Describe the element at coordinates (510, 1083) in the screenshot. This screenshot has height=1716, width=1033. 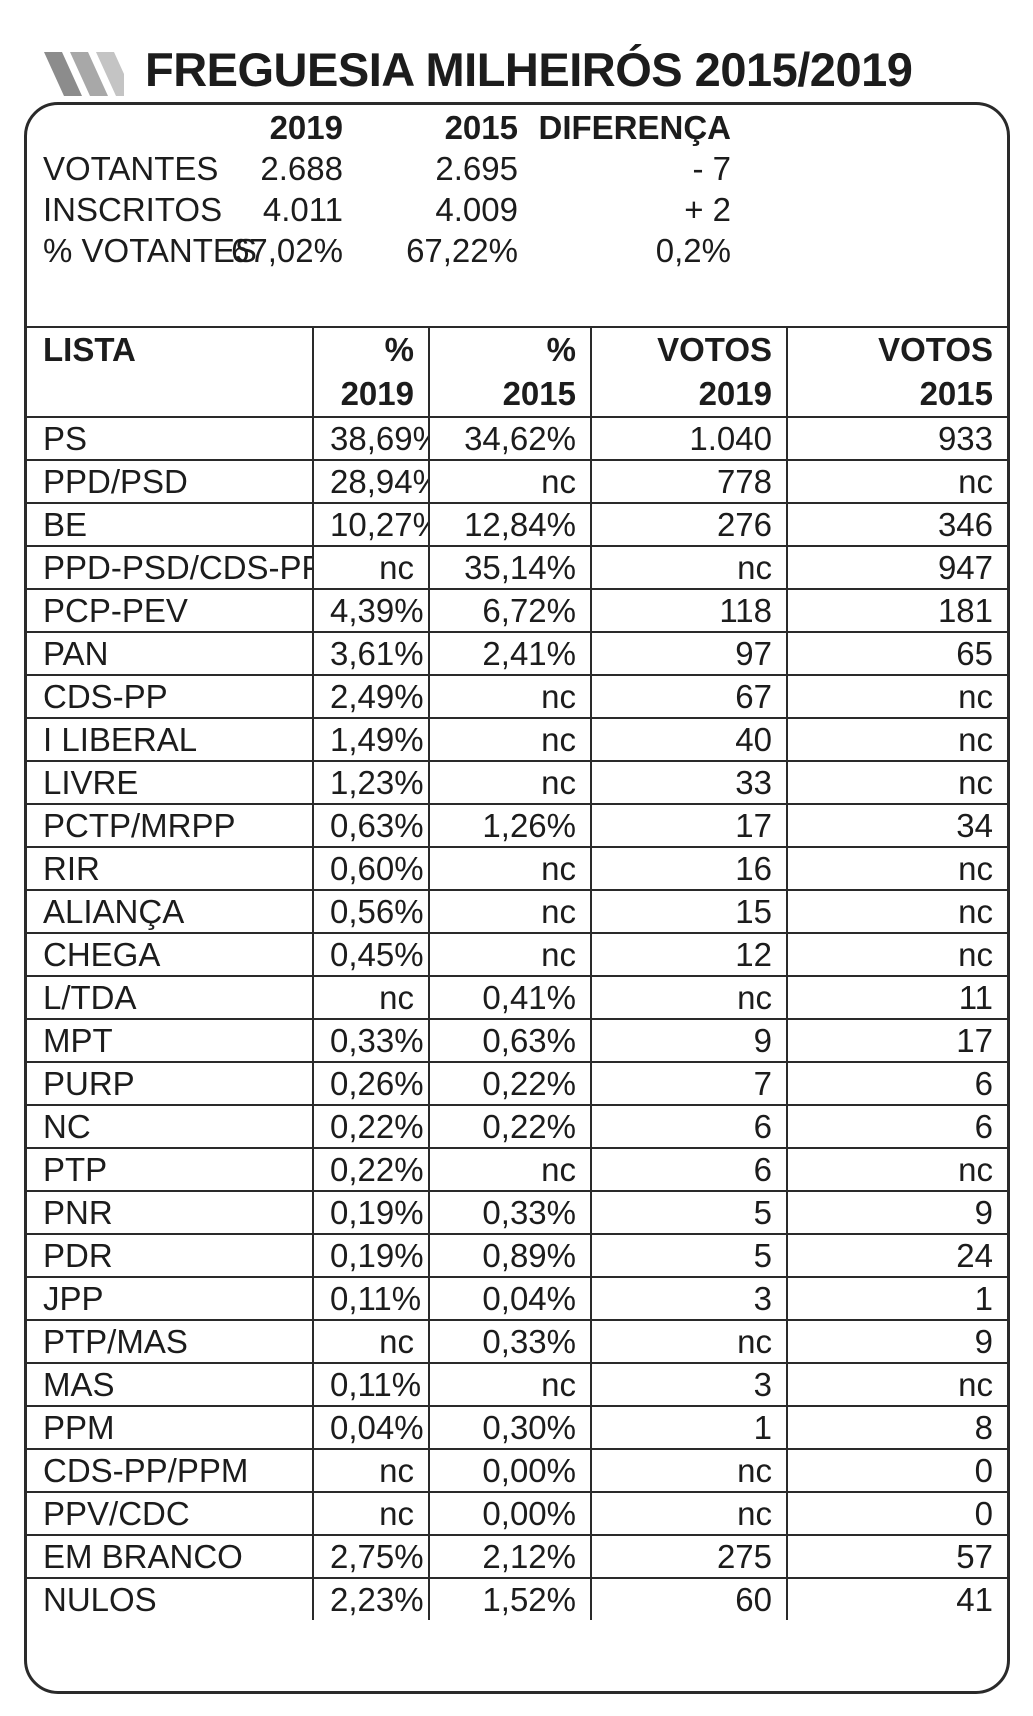
I see `pct-2015-cell: 0,22%` at that location.